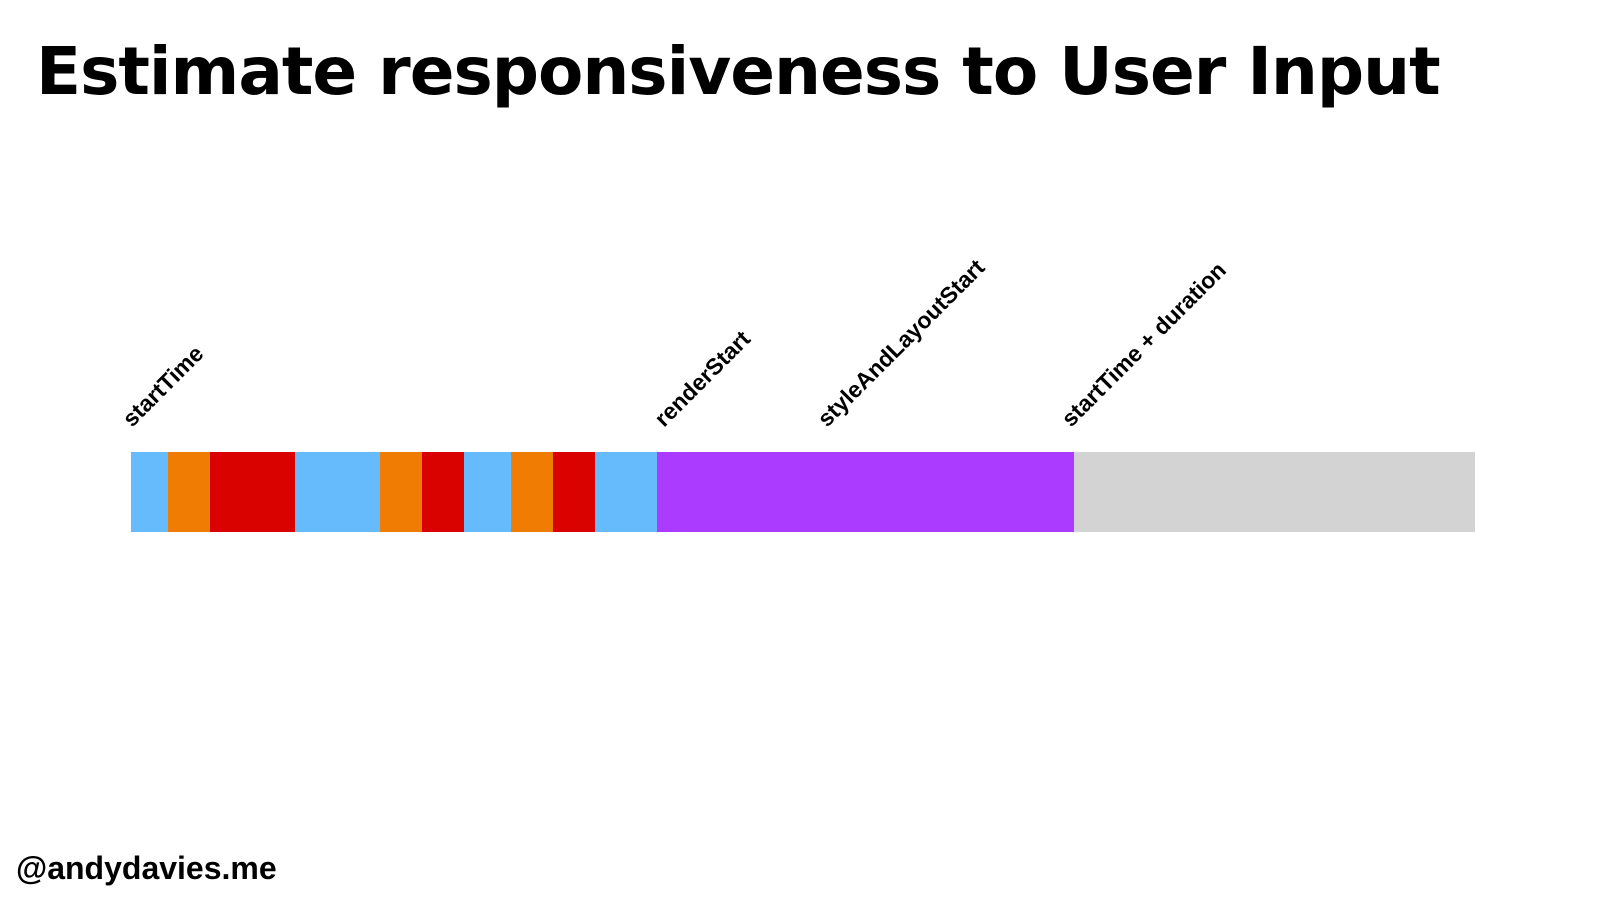 Image resolution: width=1600 pixels, height=900 pixels. Describe the element at coordinates (738, 71) in the screenshot. I see `slide-title: Estimate responsiveness to User Input` at that location.